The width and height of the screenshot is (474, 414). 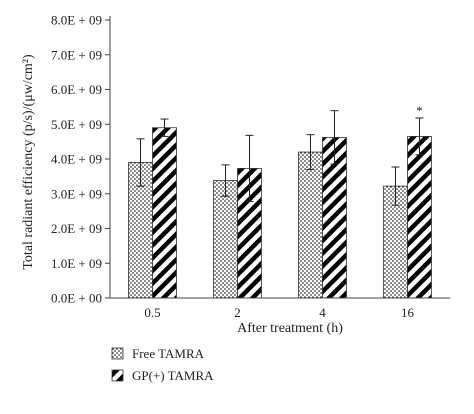 What do you see at coordinates (322, 312) in the screenshot?
I see `x-tick-label: 4` at bounding box center [322, 312].